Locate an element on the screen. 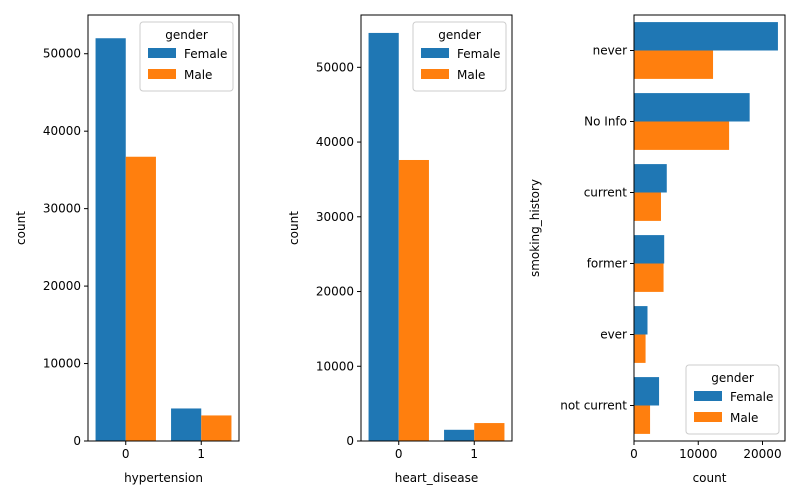 Image resolution: width=800 pixels, height=504 pixels. bar-female-current is located at coordinates (650, 178).